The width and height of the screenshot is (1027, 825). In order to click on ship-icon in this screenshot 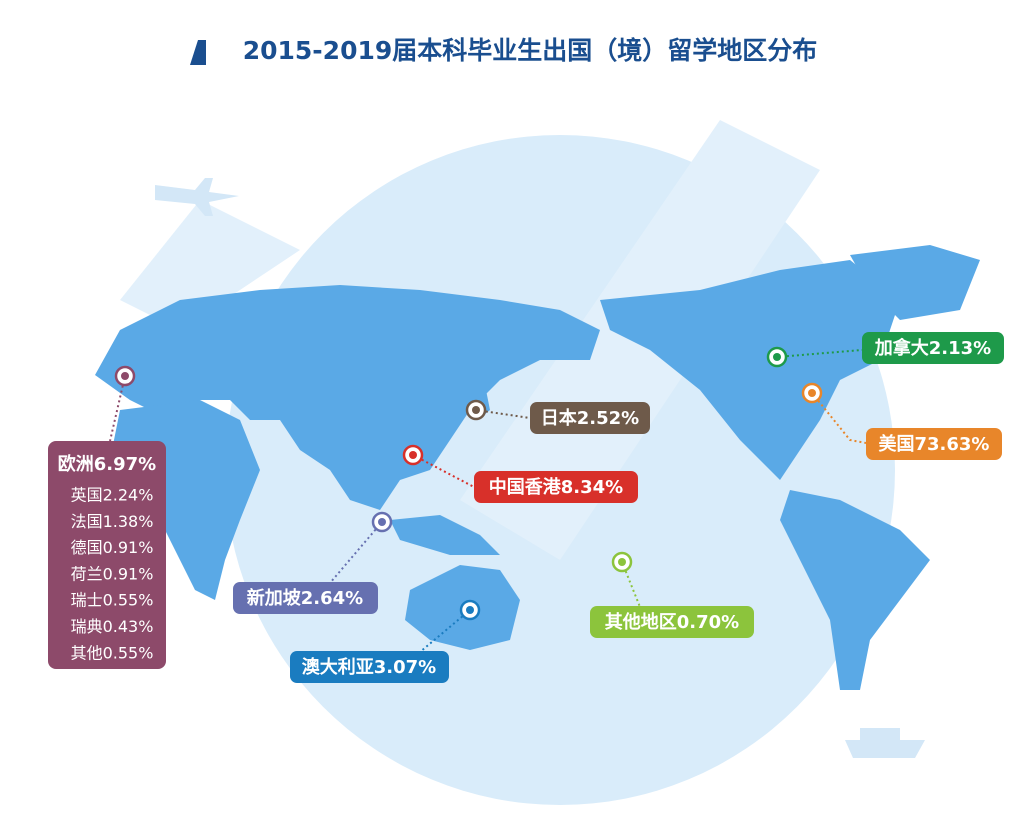, I will do `click(885, 743)`.